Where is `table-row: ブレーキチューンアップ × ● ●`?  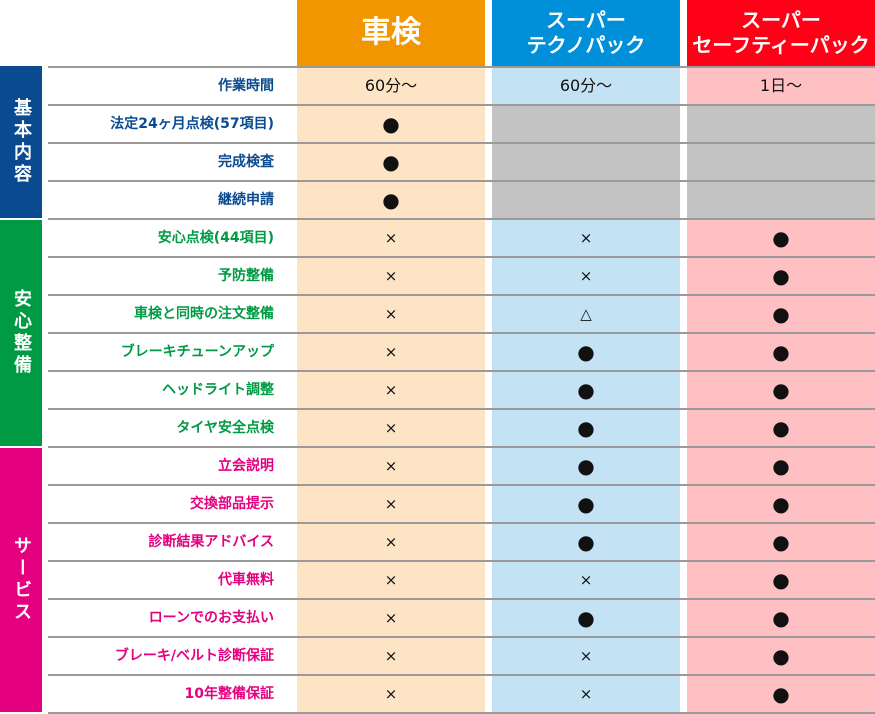 table-row: ブレーキチューンアップ × ● ● is located at coordinates (461, 351).